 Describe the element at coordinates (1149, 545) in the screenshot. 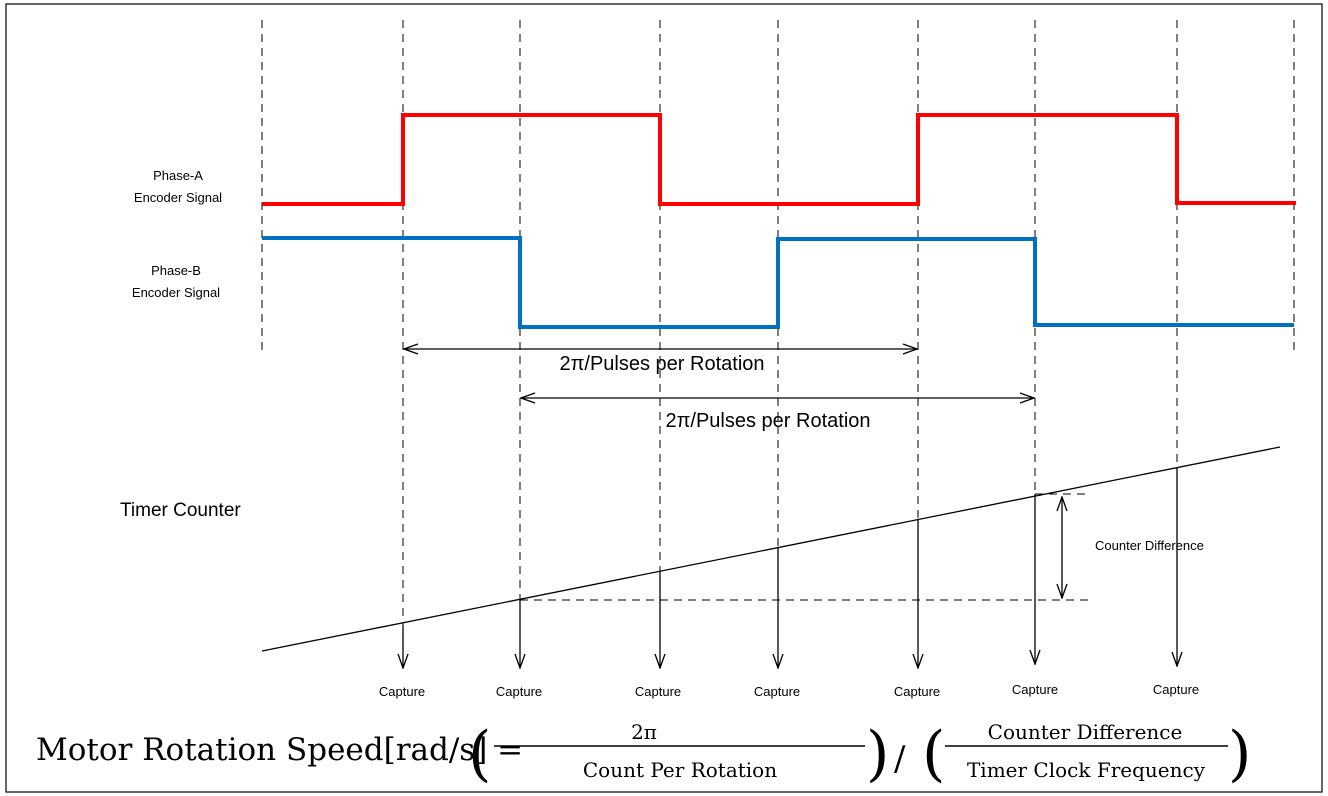

I see `counter-difference-label: Counter Difference` at that location.